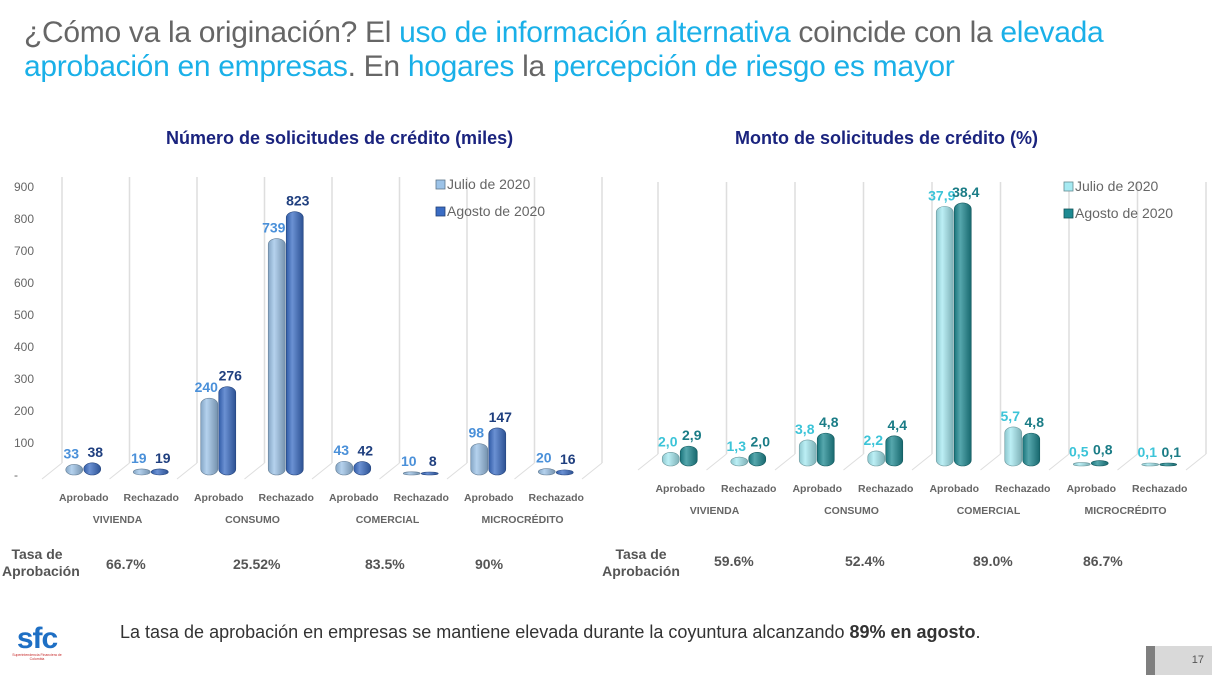  I want to click on data-label: 739, so click(274, 228).